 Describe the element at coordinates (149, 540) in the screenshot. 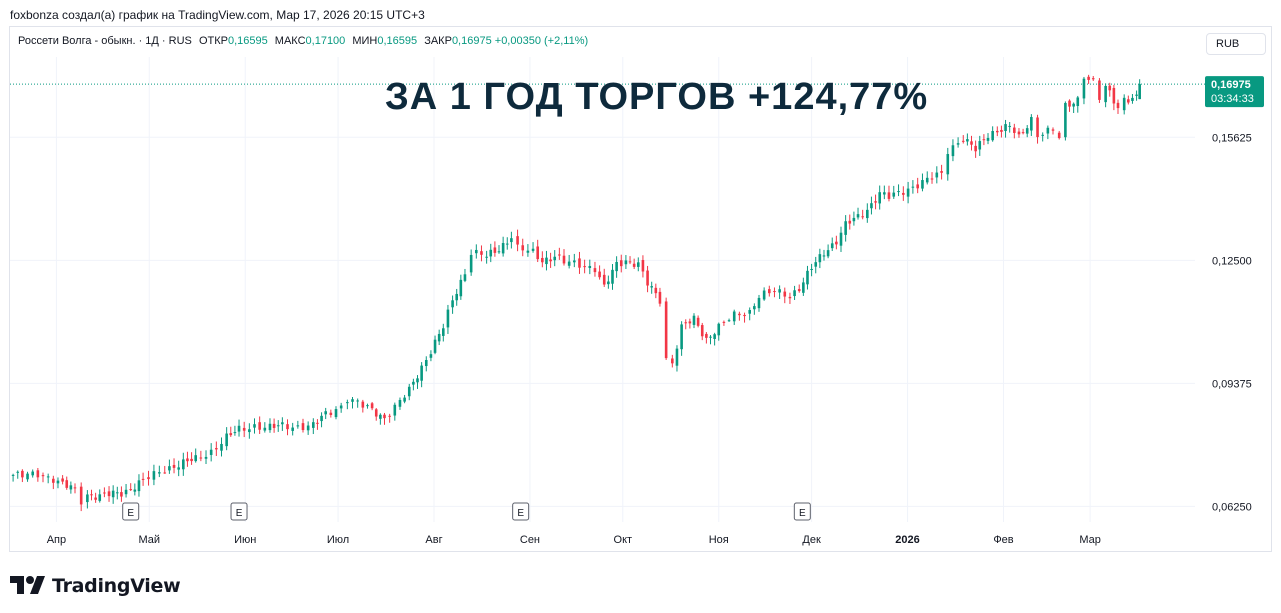

I see `x-tick-label: Май` at that location.